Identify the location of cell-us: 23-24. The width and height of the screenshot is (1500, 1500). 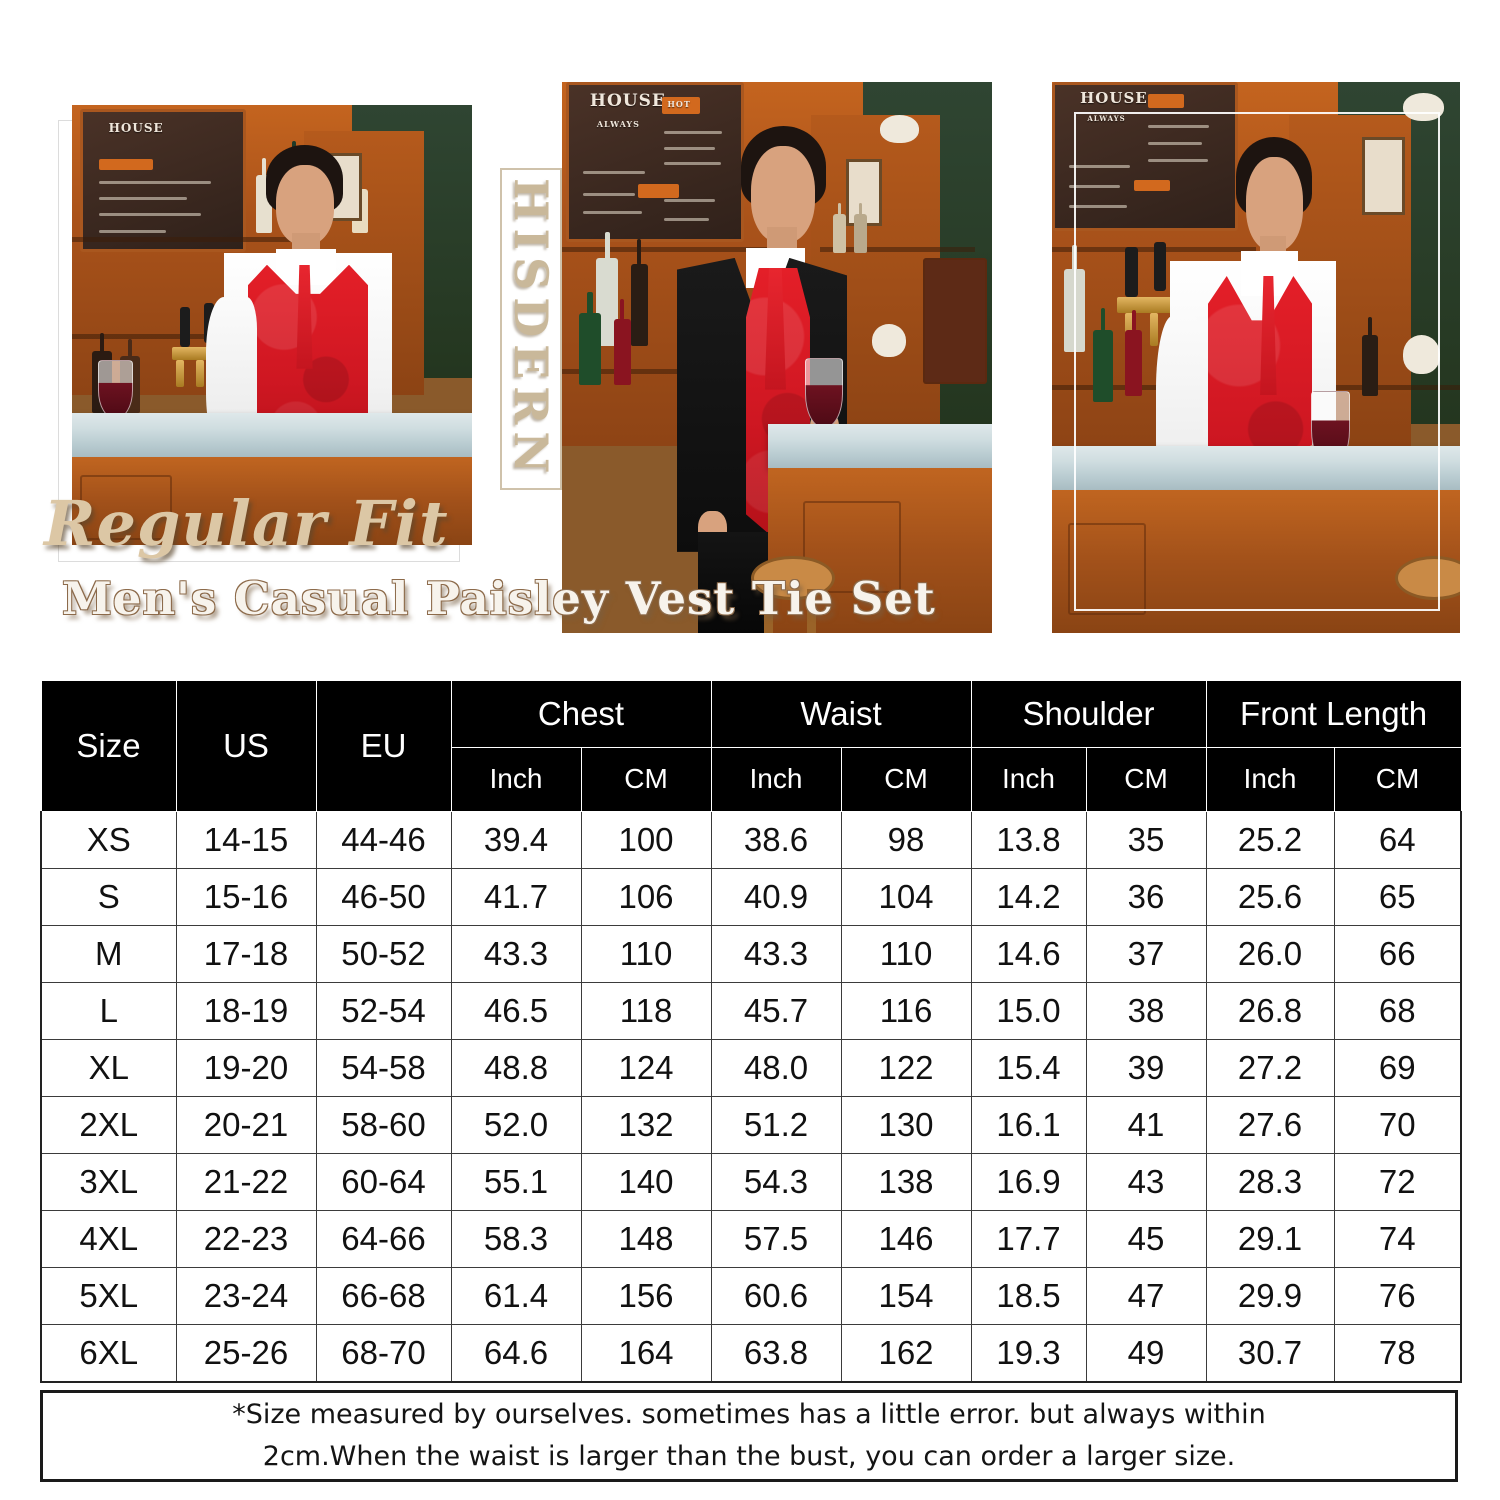
(246, 1296).